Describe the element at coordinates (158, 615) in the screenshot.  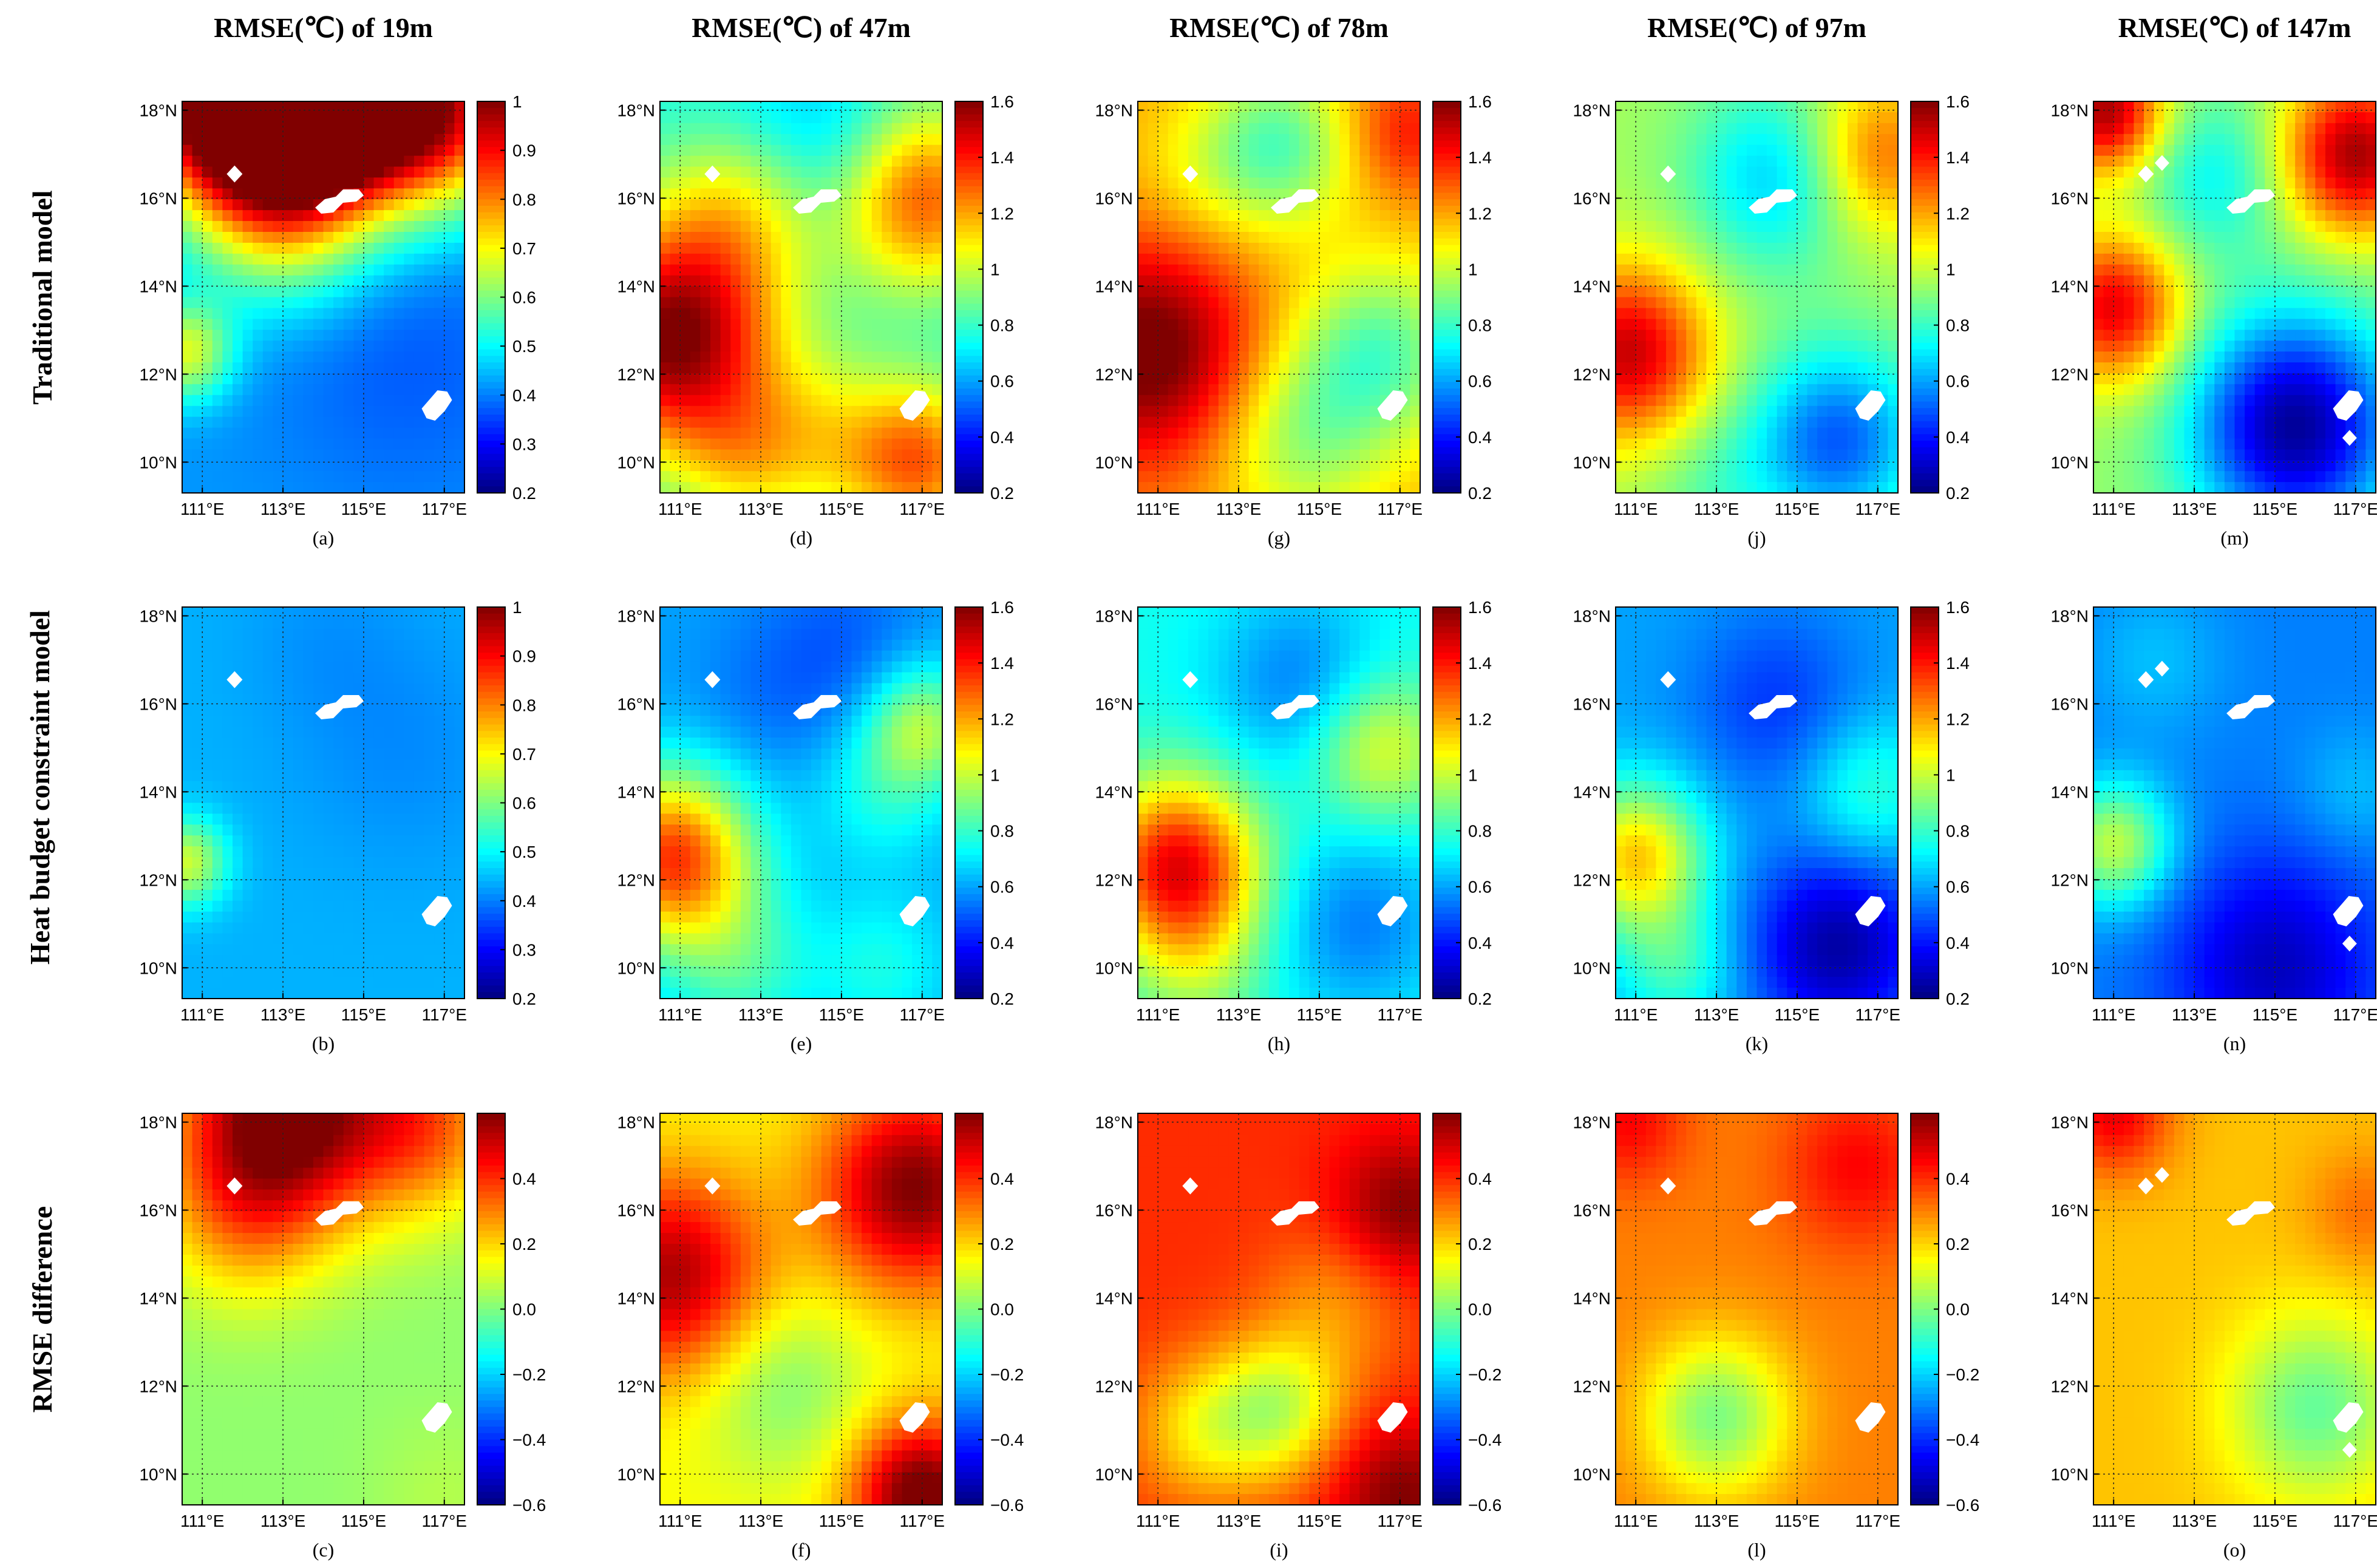
I see `y-tick-label: 18°N` at that location.